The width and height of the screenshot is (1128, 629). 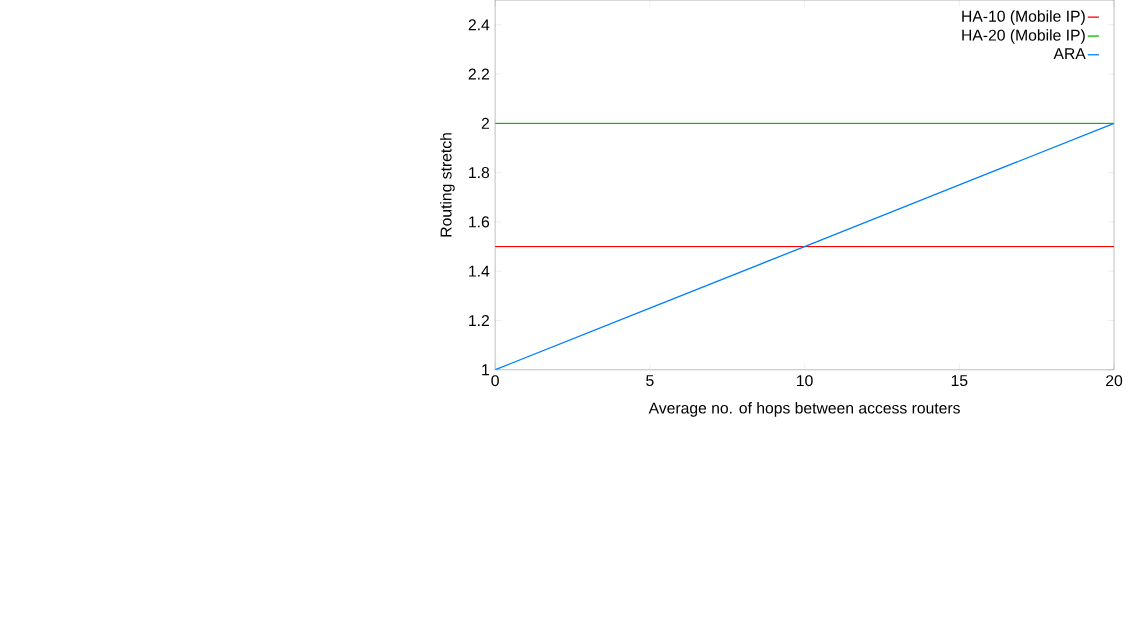 I want to click on legend-label: HA-10 (Mobile IP), so click(x=1023, y=18).